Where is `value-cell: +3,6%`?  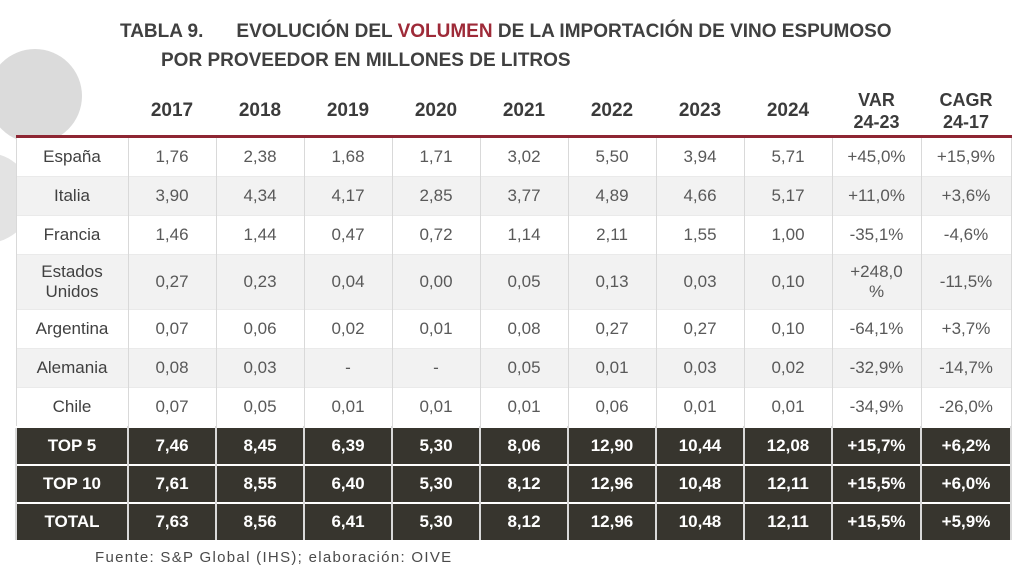 value-cell: +3,6% is located at coordinates (966, 196).